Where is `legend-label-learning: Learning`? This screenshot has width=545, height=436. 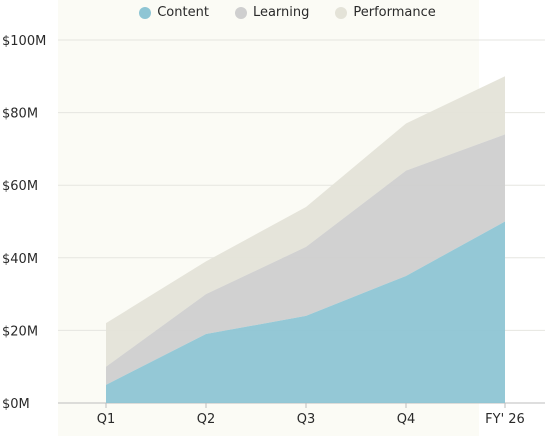
legend-label-learning: Learning is located at coordinates (281, 12).